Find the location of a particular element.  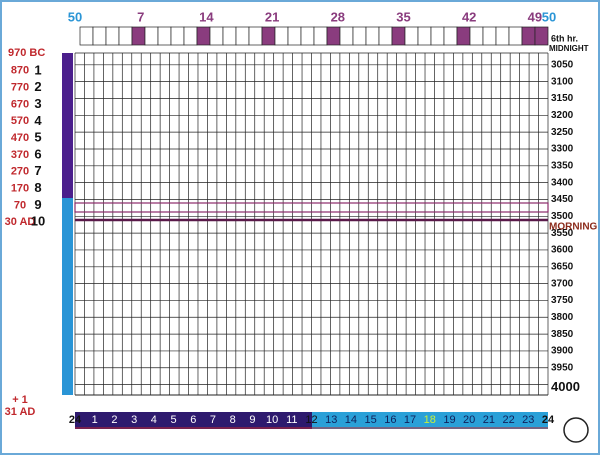

top-number: 14 is located at coordinates (206, 16).